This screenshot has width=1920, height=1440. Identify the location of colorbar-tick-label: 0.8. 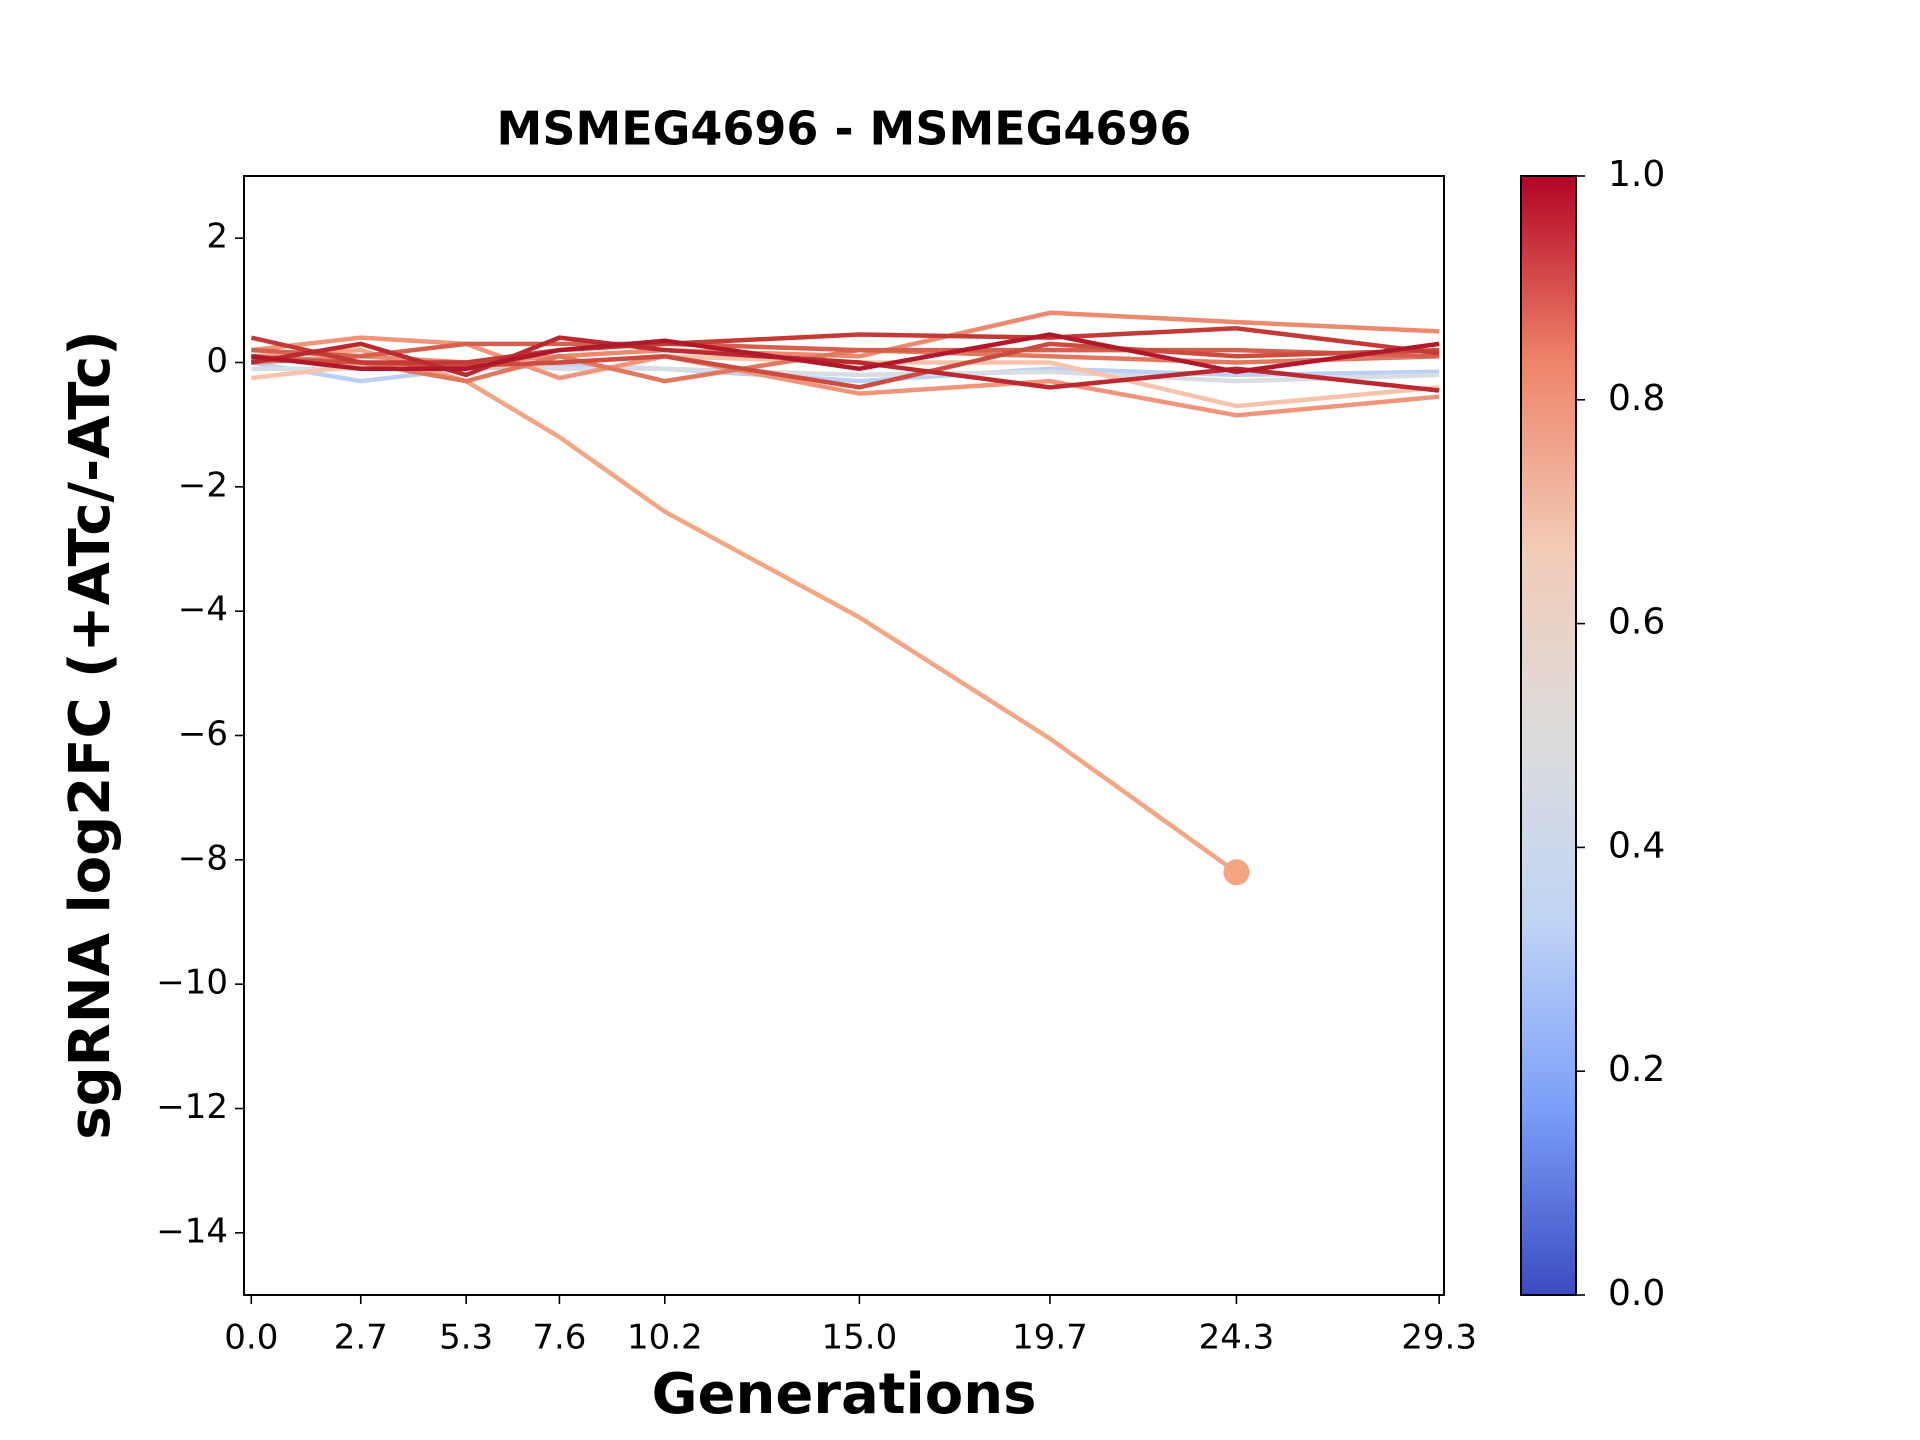
(1636, 398).